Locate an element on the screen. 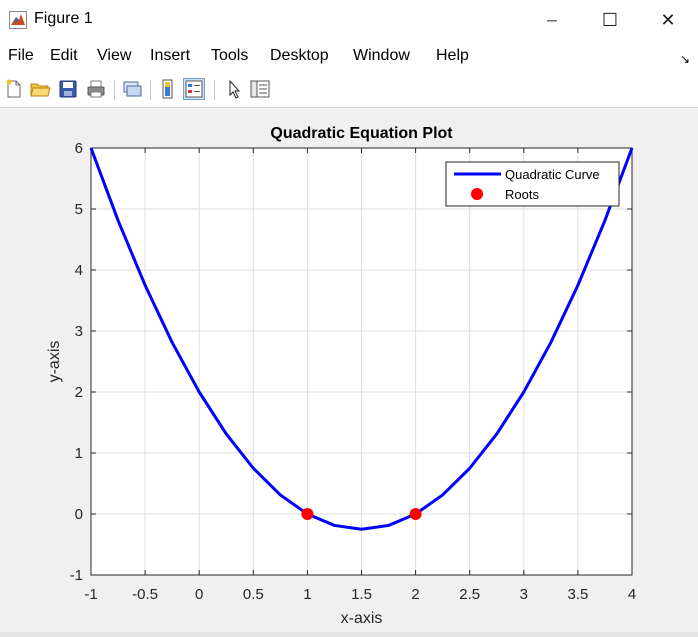 The width and height of the screenshot is (698, 637). x-tick-label: 2.5 is located at coordinates (469, 594).